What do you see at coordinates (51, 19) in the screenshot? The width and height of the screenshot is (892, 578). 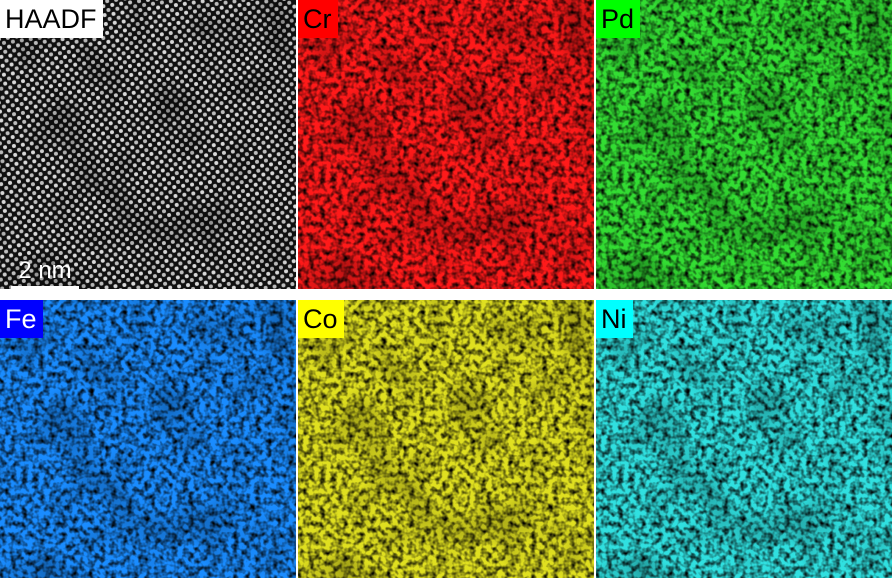 I see `panel-label: HAADF` at bounding box center [51, 19].